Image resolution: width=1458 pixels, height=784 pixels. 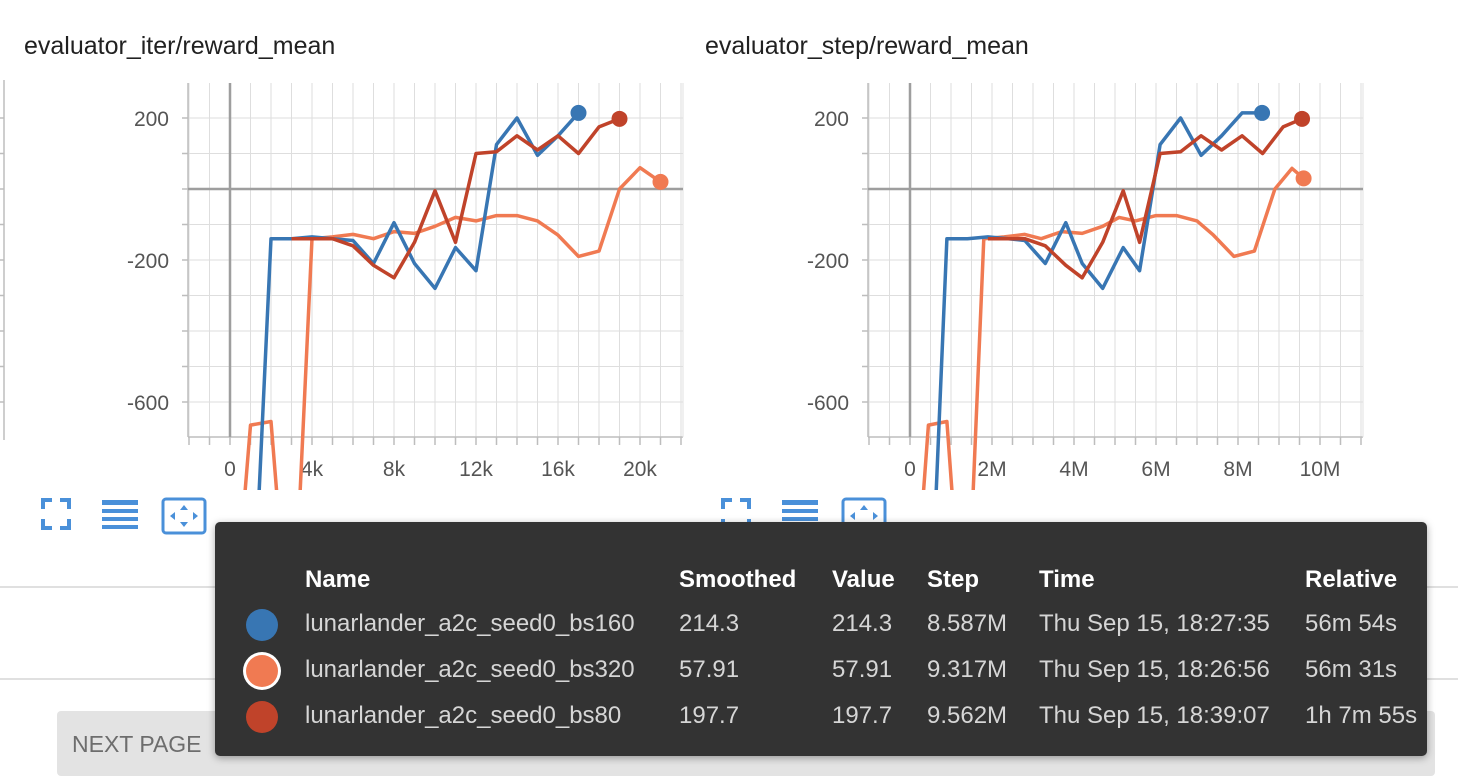 What do you see at coordinates (1351, 624) in the screenshot?
I see `tooltip-cell-relative: 56m 54s` at bounding box center [1351, 624].